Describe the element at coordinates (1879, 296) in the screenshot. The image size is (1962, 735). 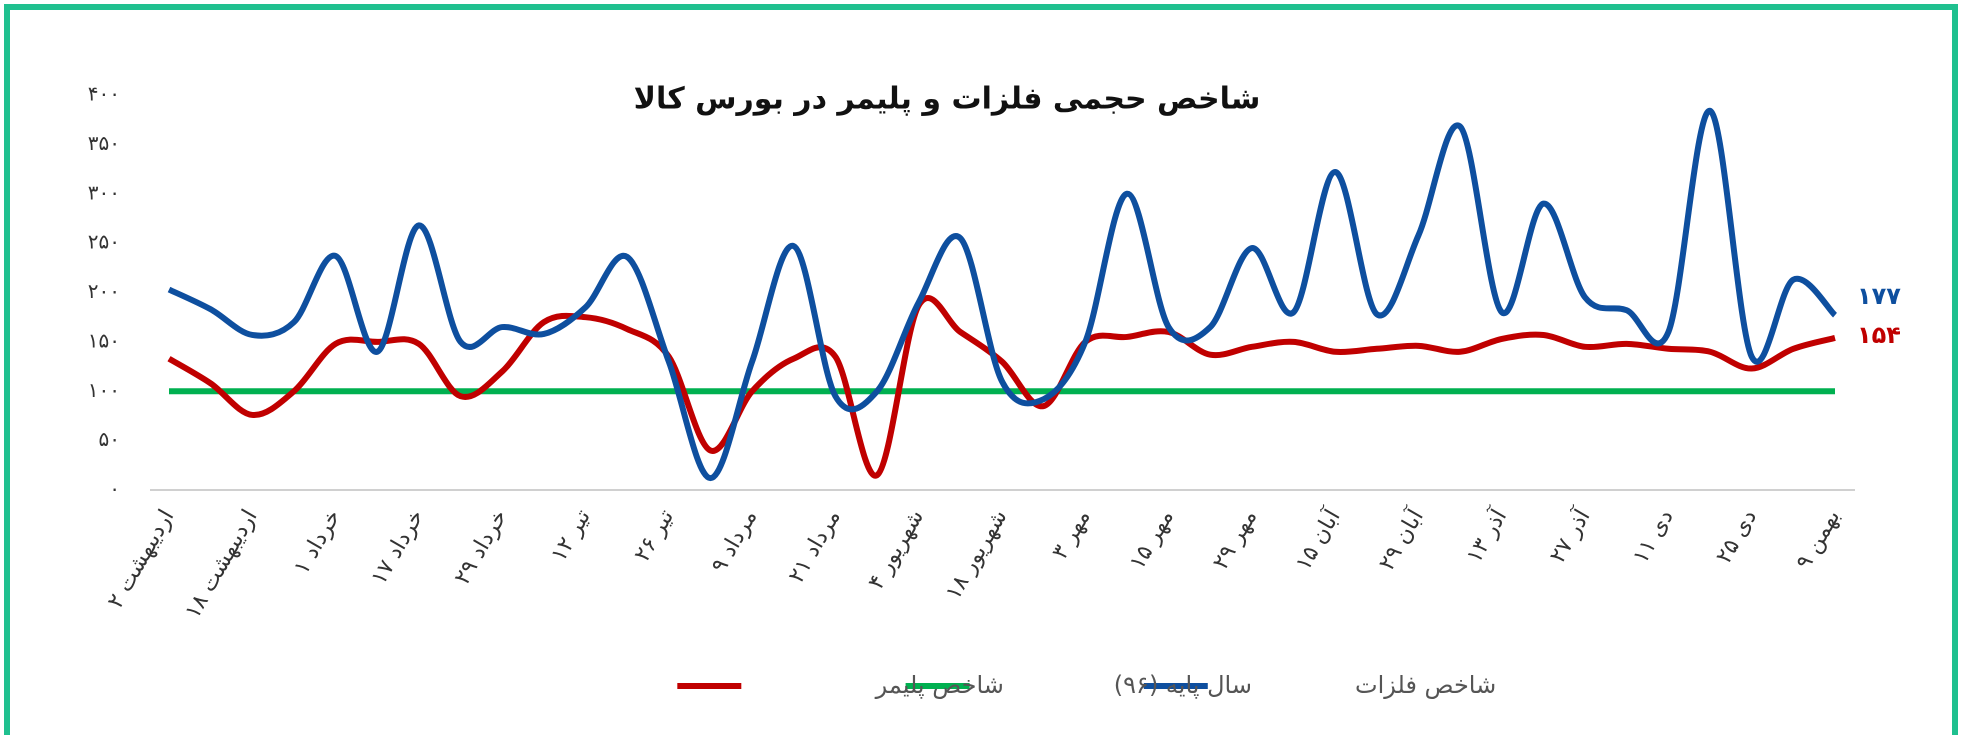
I see `value-label: ۱۷۷` at that location.